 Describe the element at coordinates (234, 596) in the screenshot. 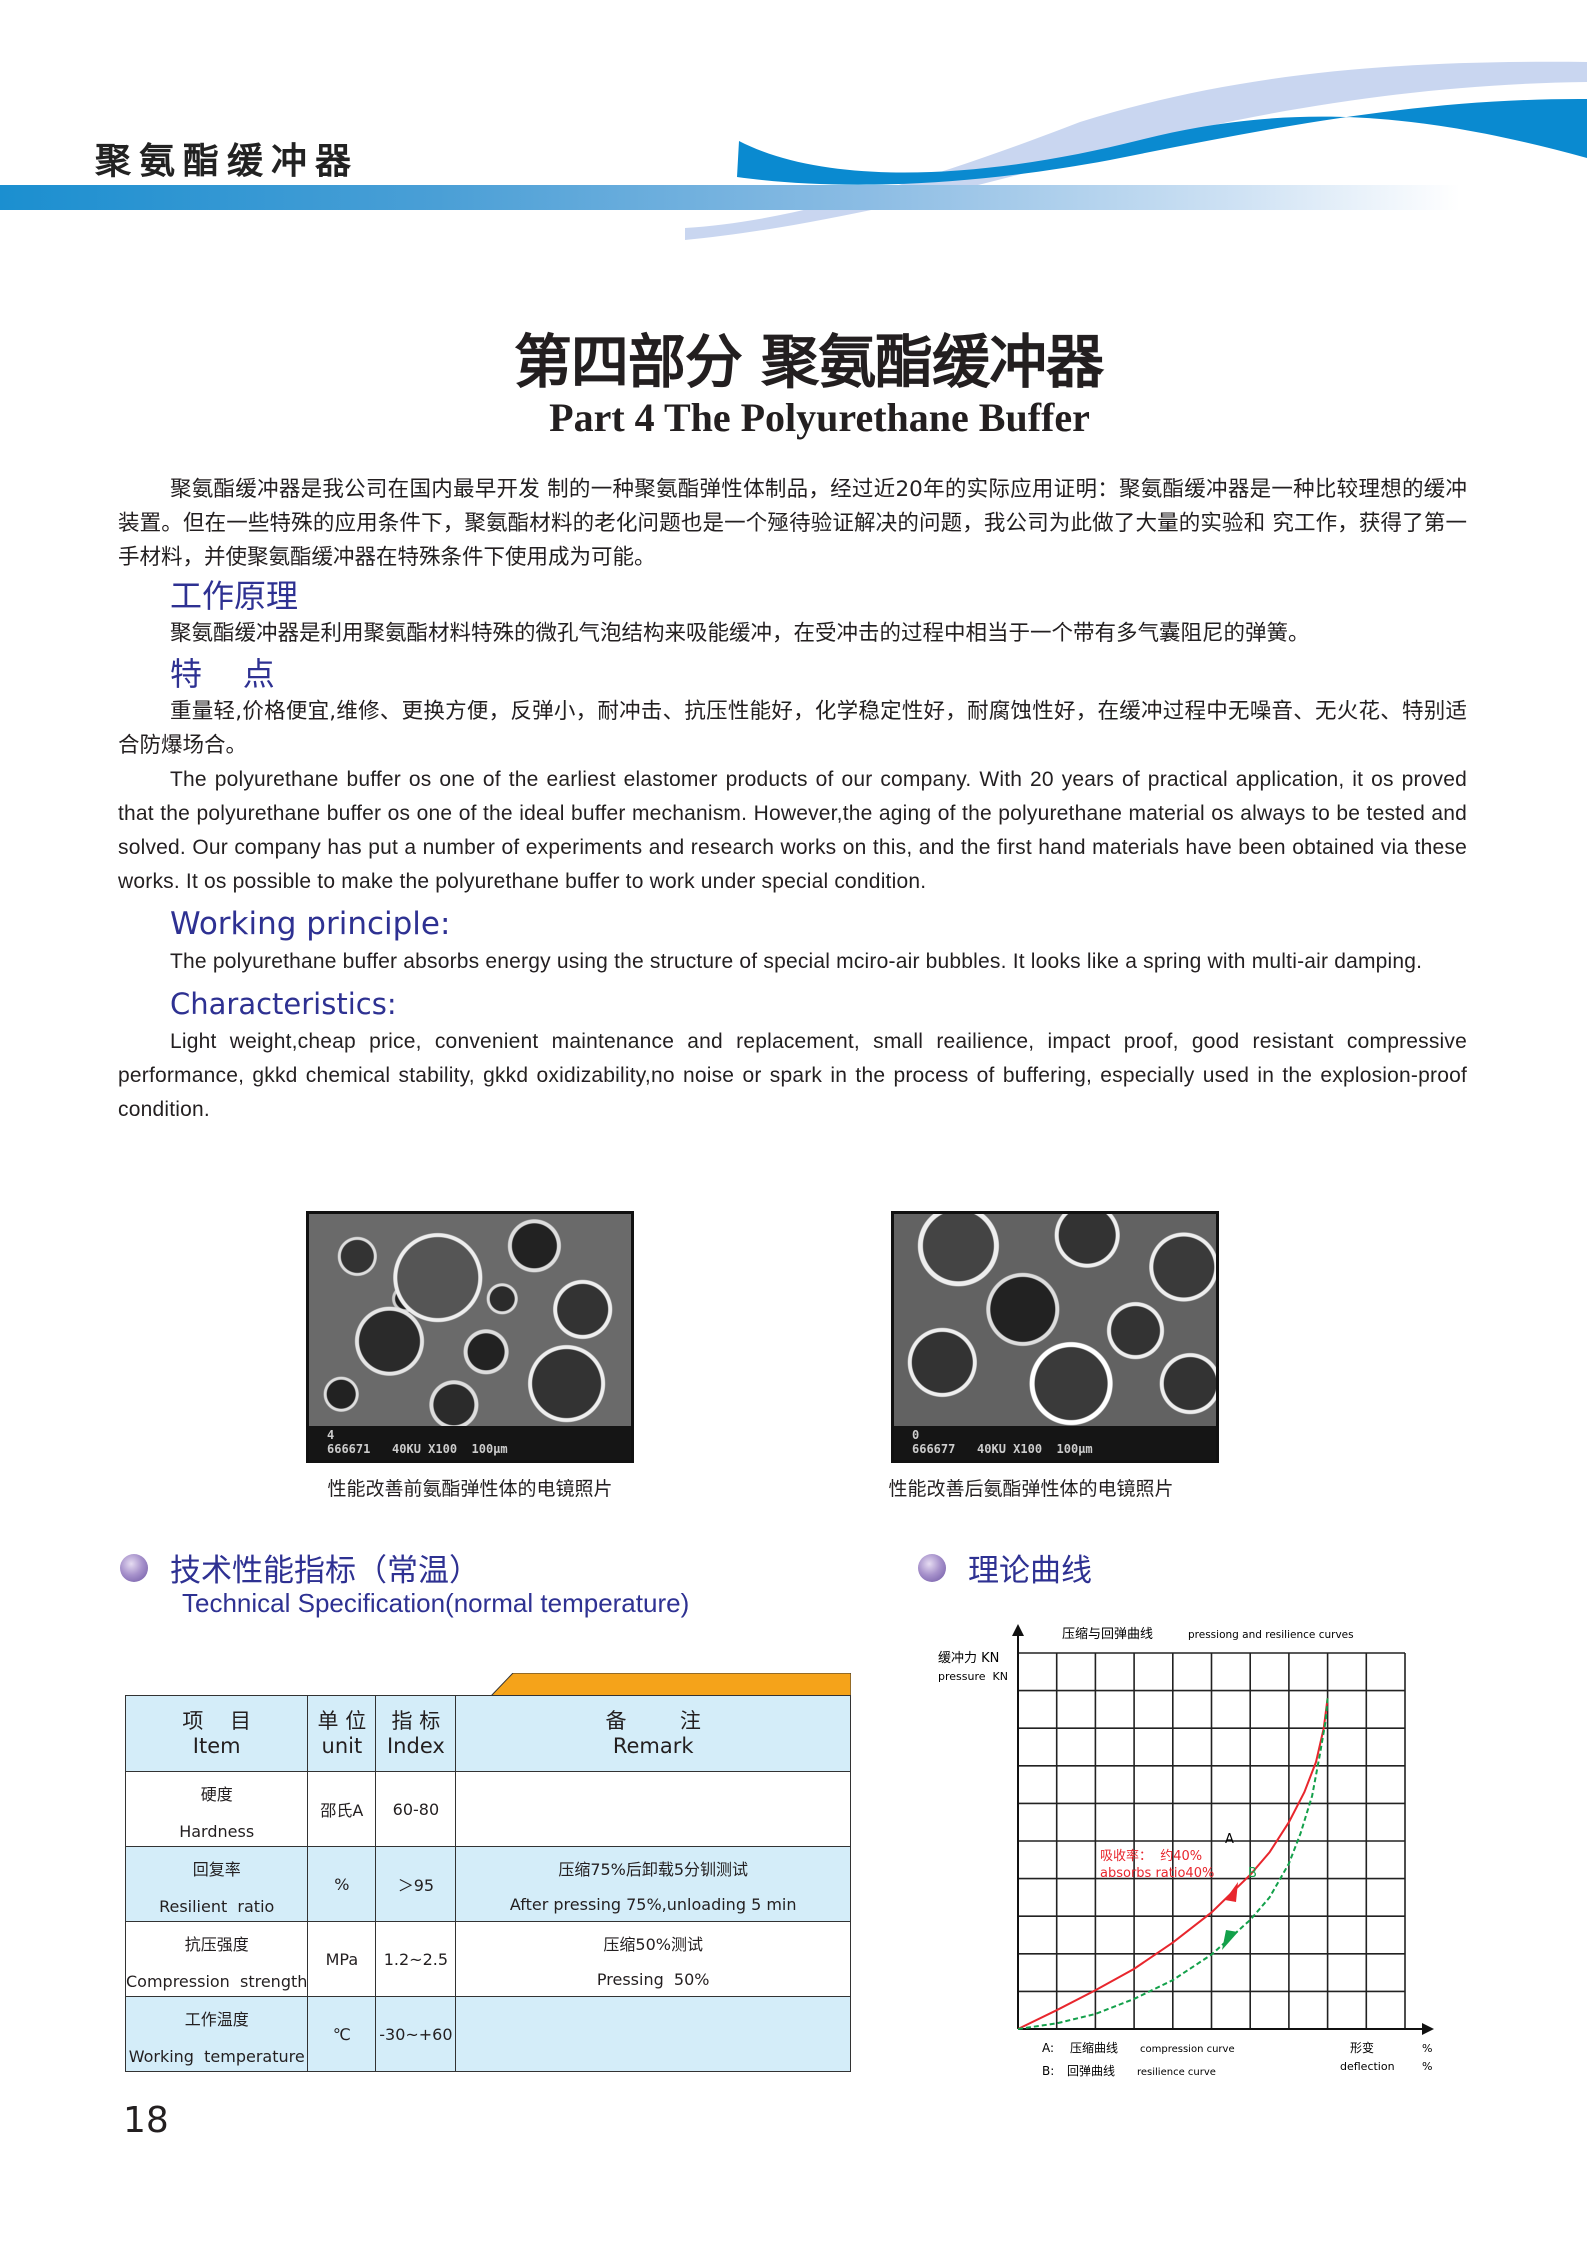

I see `working-principle-cn-heading: 工作原理` at that location.